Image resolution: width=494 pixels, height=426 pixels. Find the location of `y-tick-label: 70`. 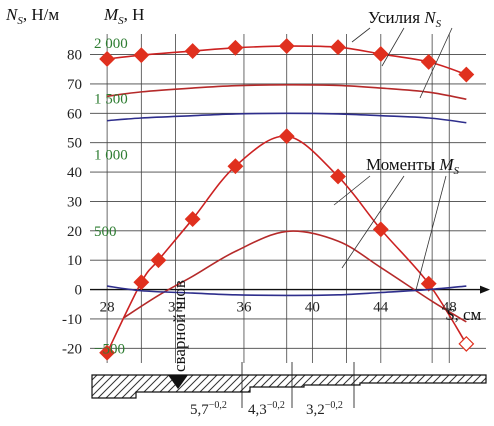

y-tick-label: 70 is located at coordinates (74, 85).